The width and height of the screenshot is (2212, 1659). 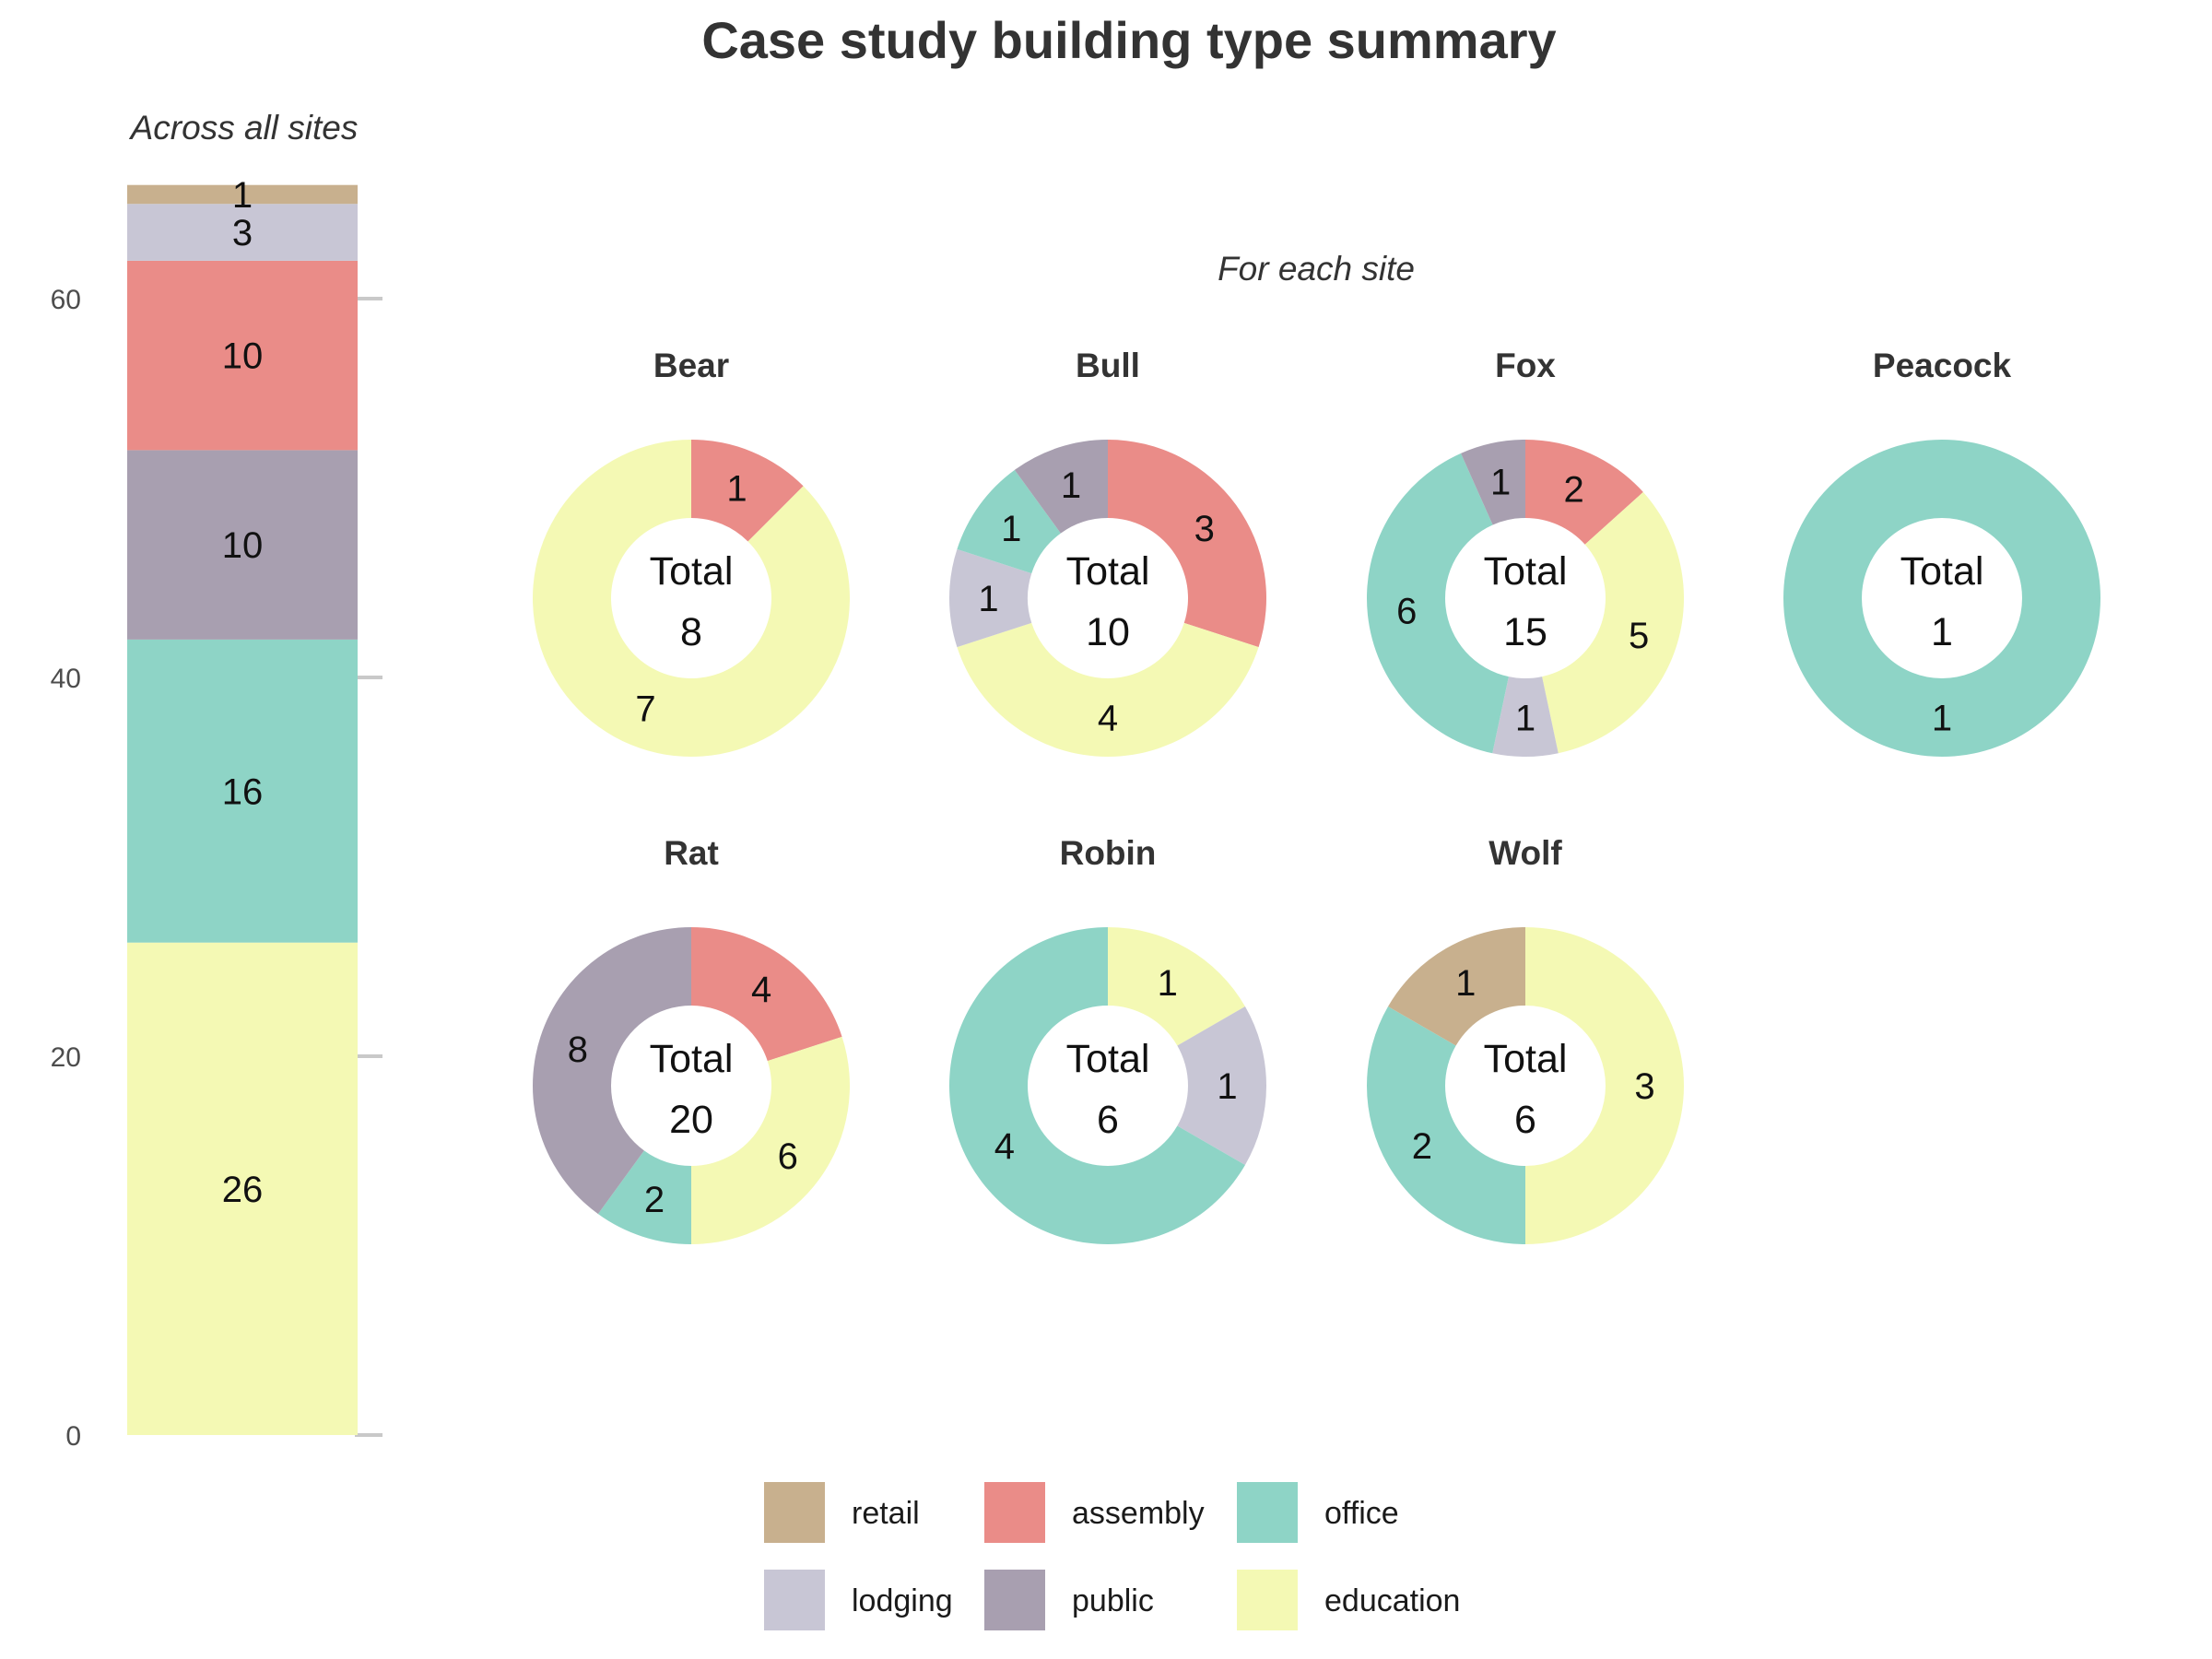 I want to click on bar-segment-assembly, so click(x=242, y=355).